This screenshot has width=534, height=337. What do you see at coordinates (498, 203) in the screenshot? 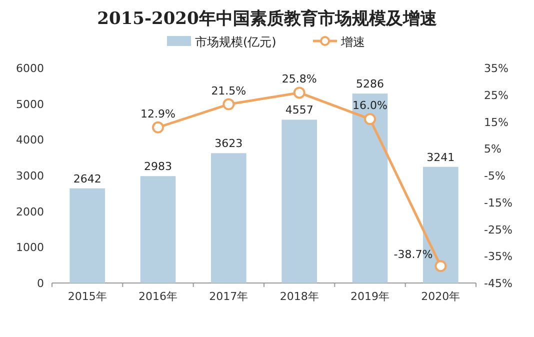
I see `y2-tick-label: -15%` at bounding box center [498, 203].